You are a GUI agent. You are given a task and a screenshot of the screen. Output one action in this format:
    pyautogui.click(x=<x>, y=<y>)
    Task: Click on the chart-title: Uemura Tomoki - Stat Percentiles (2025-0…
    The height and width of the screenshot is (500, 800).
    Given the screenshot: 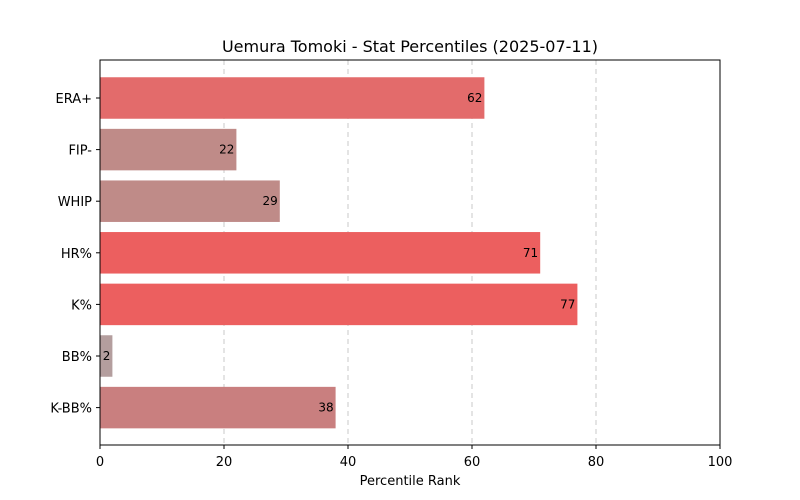 What is the action you would take?
    pyautogui.click(x=410, y=46)
    